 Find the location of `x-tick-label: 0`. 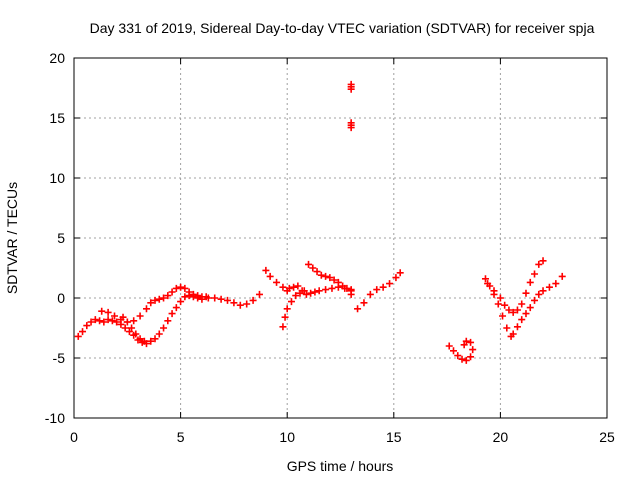

x-tick-label: 0 is located at coordinates (74, 437).